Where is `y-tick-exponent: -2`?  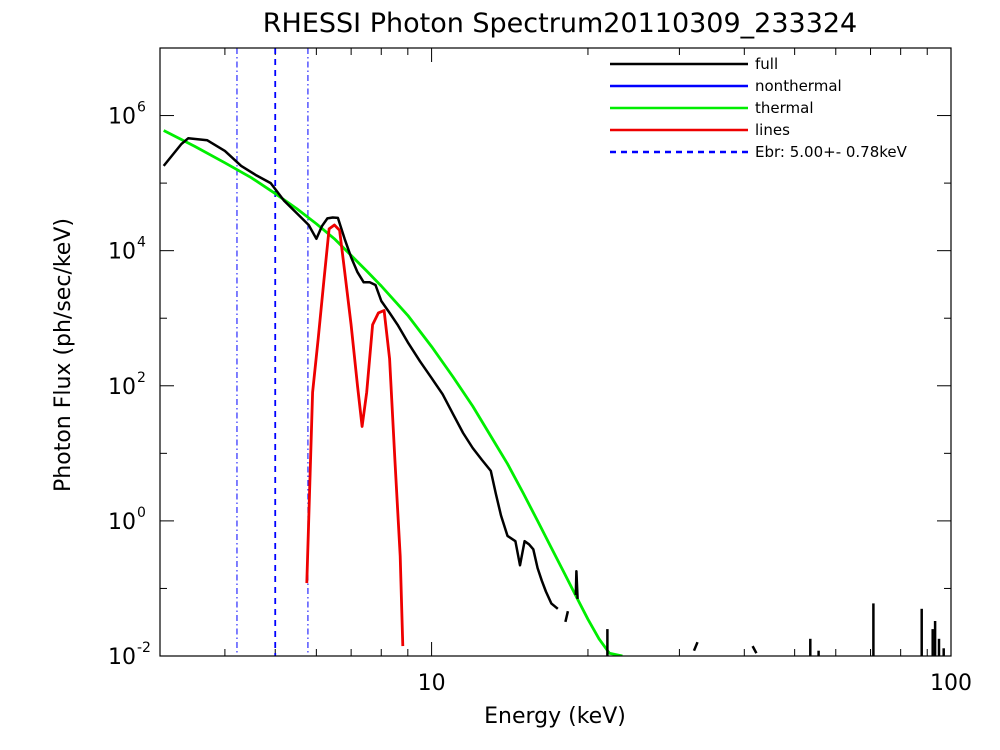
y-tick-exponent: -2 is located at coordinates (144, 648).